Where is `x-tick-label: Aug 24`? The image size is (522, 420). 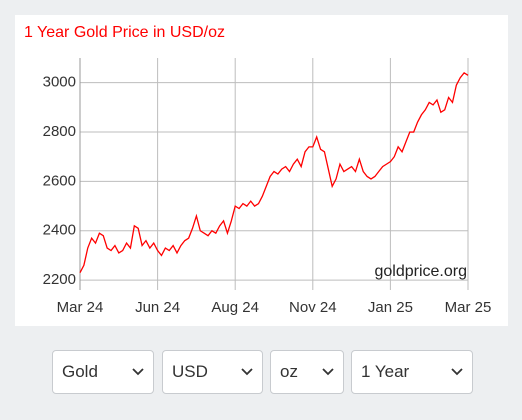
x-tick-label: Aug 24 is located at coordinates (235, 307).